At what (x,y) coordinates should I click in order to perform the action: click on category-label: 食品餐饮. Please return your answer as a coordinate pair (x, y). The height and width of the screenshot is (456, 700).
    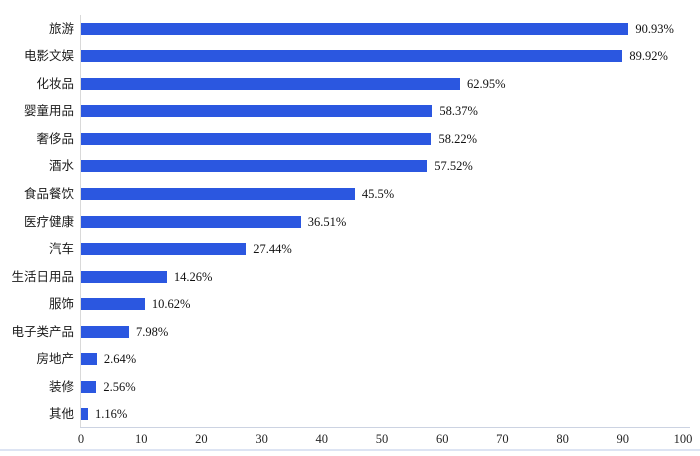
    Looking at the image, I should click on (48, 193).